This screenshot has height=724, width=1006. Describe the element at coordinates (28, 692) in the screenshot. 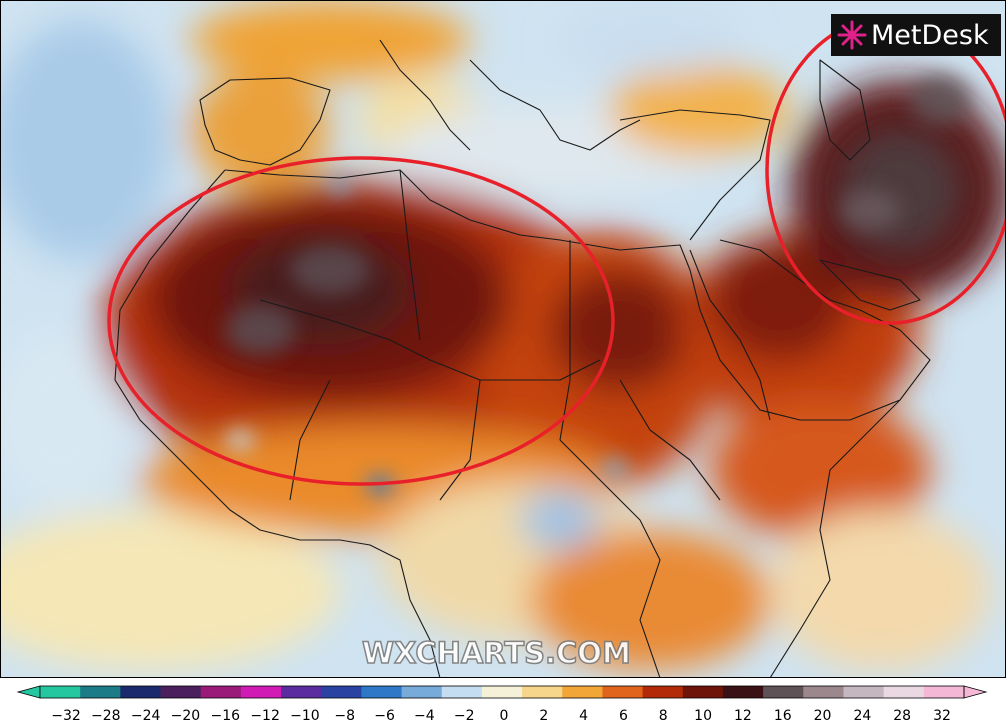

I see `colorbar-min-arrow` at that location.